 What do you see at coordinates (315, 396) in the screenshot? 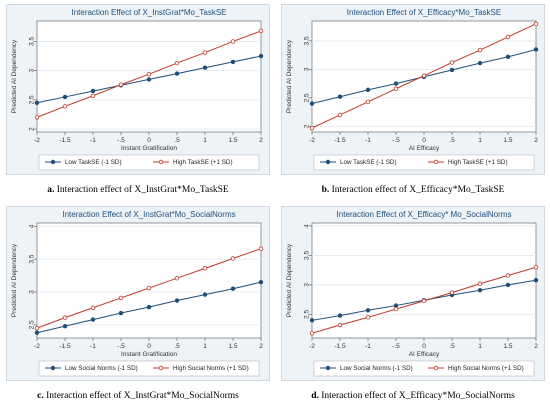
I see `caption-d-prefix: d.` at bounding box center [315, 396].